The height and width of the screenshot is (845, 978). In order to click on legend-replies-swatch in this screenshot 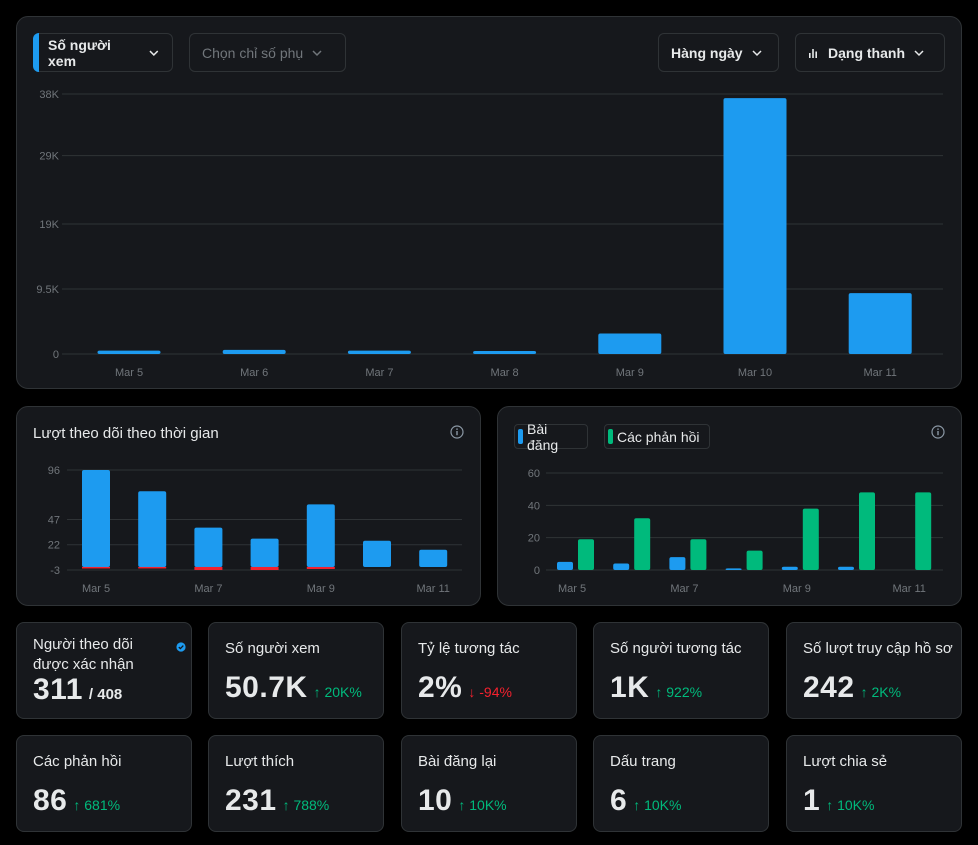, I will do `click(610, 436)`.